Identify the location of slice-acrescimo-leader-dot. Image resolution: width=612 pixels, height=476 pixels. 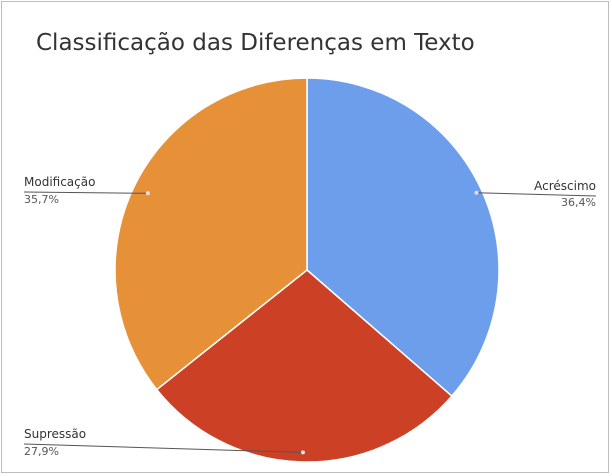
(476, 192).